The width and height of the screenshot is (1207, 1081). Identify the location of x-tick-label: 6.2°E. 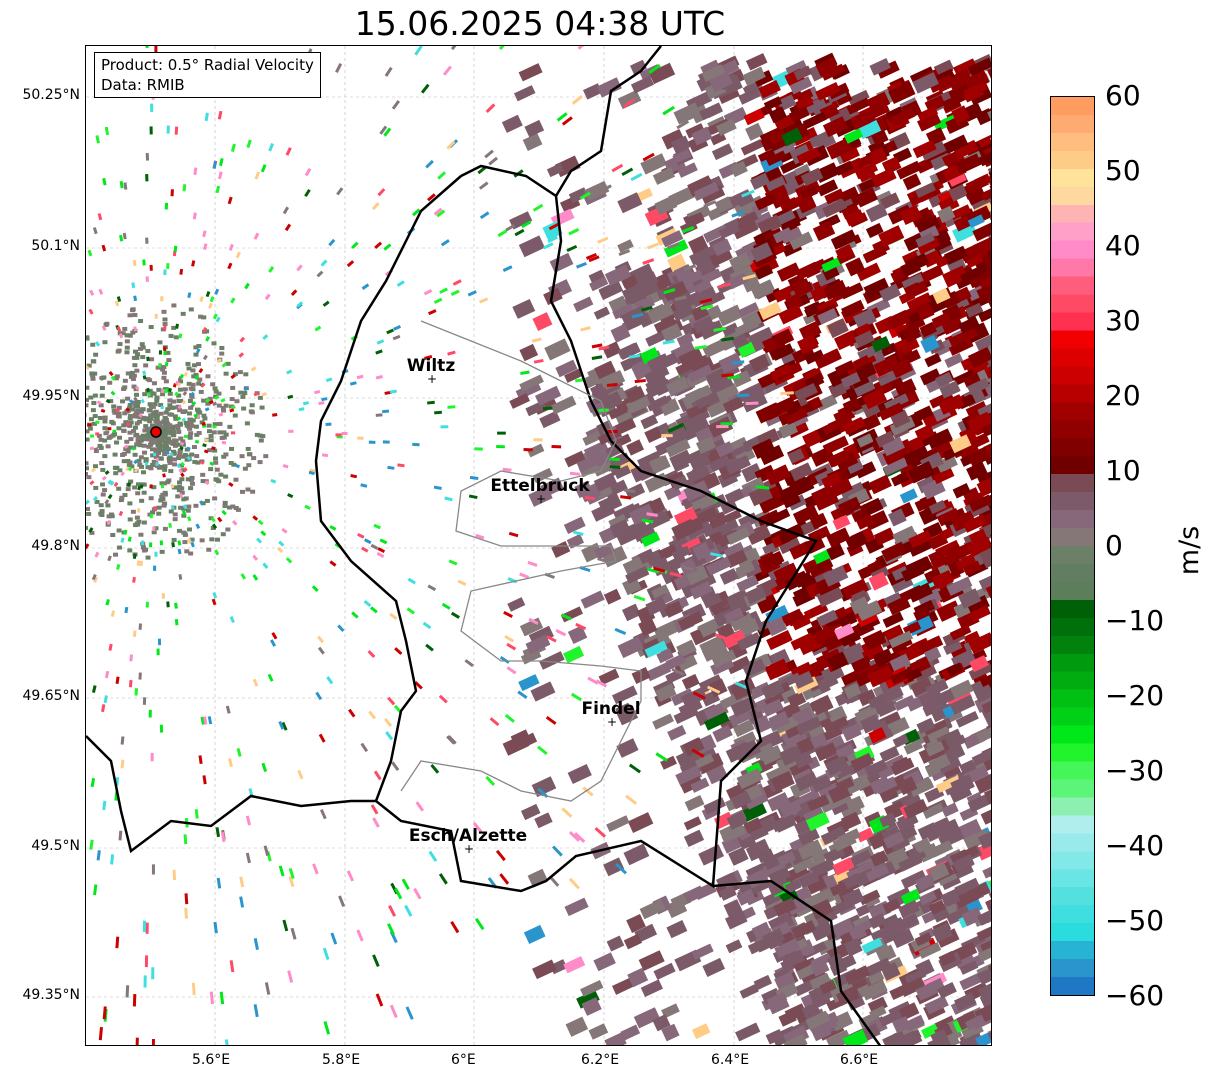
(600, 1060).